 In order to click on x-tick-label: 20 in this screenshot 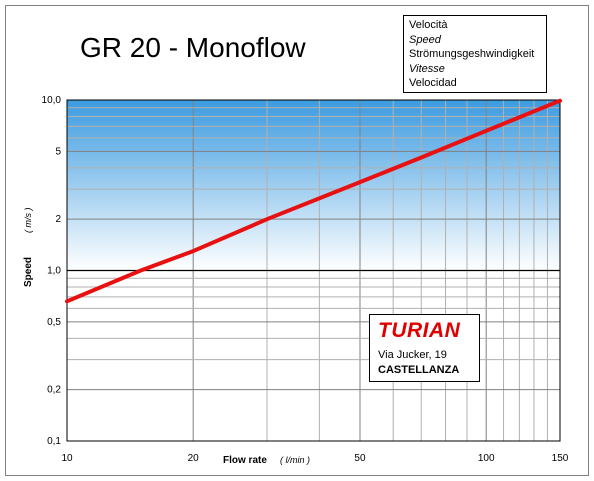, I will do `click(194, 458)`.